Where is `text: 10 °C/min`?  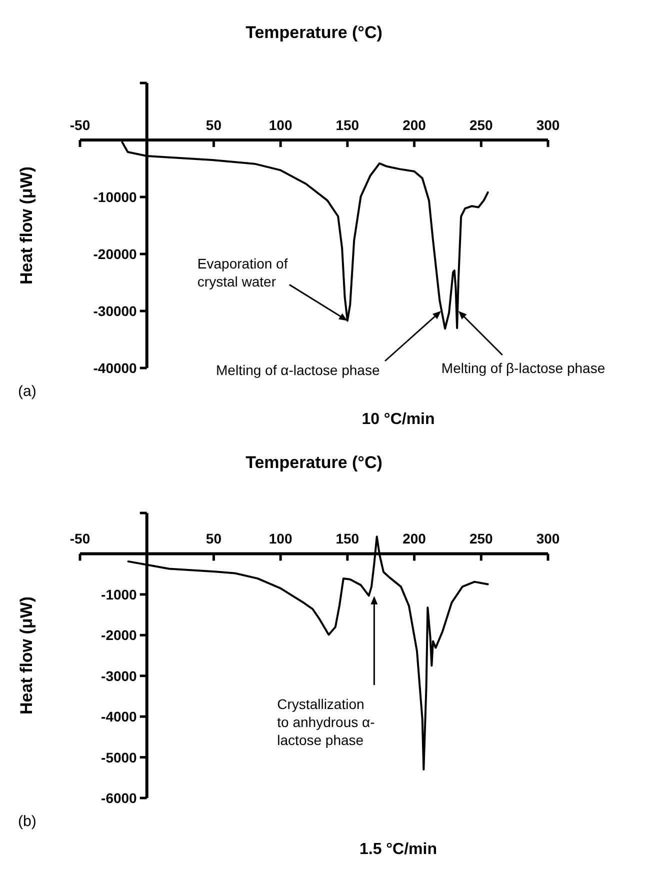
text: 10 °C/min is located at coordinates (398, 419).